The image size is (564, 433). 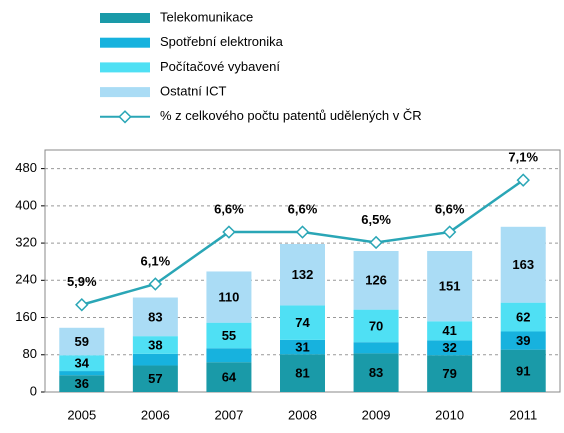 What do you see at coordinates (26, 279) in the screenshot?
I see `y-tick-label: 240` at bounding box center [26, 279].